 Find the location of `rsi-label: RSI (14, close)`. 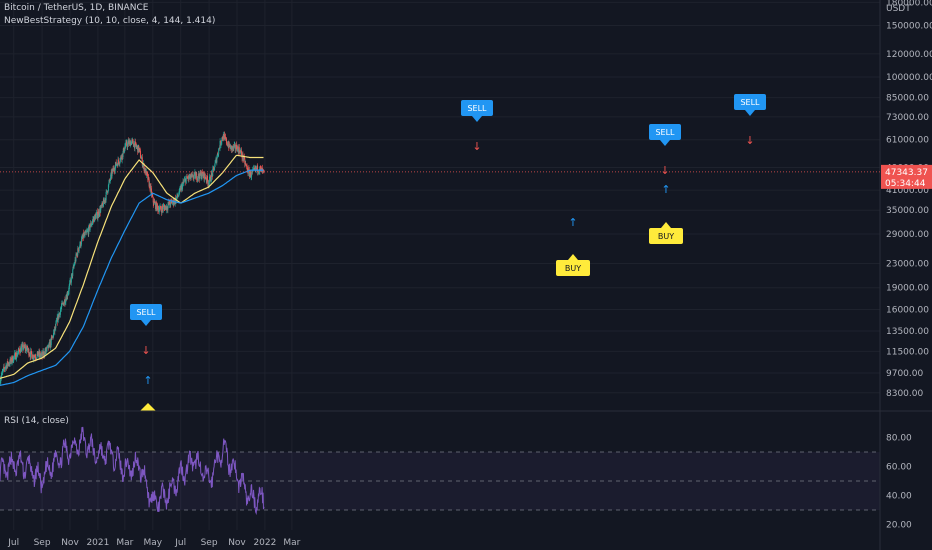

rsi-label: RSI (14, close) is located at coordinates (36, 421).